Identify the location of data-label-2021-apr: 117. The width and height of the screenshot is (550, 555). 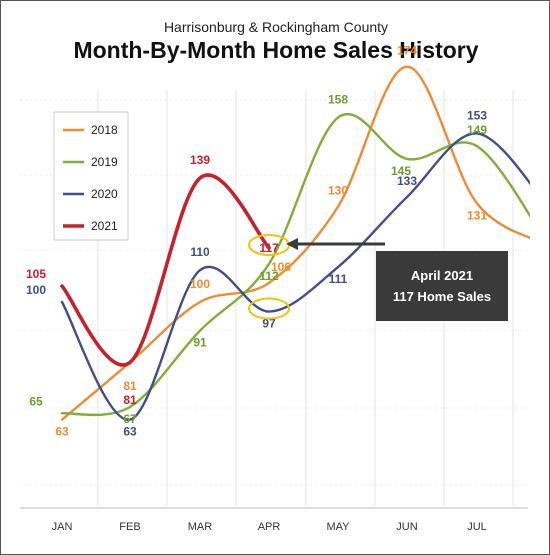
(269, 248).